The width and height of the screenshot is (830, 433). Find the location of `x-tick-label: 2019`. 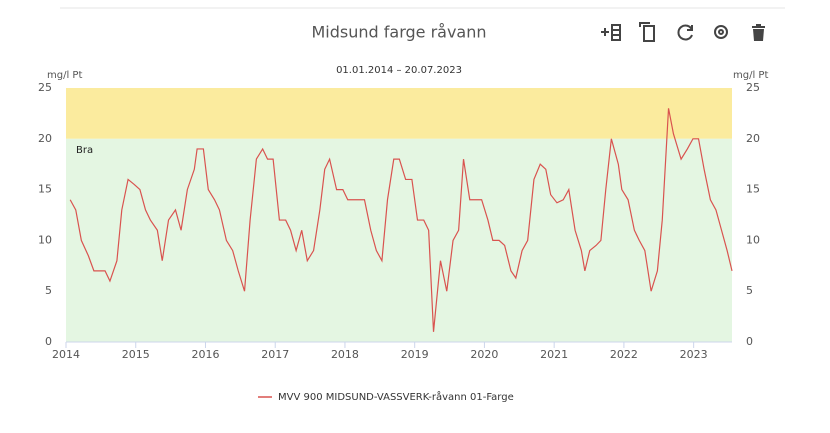

x-tick-label: 2019 is located at coordinates (415, 354).